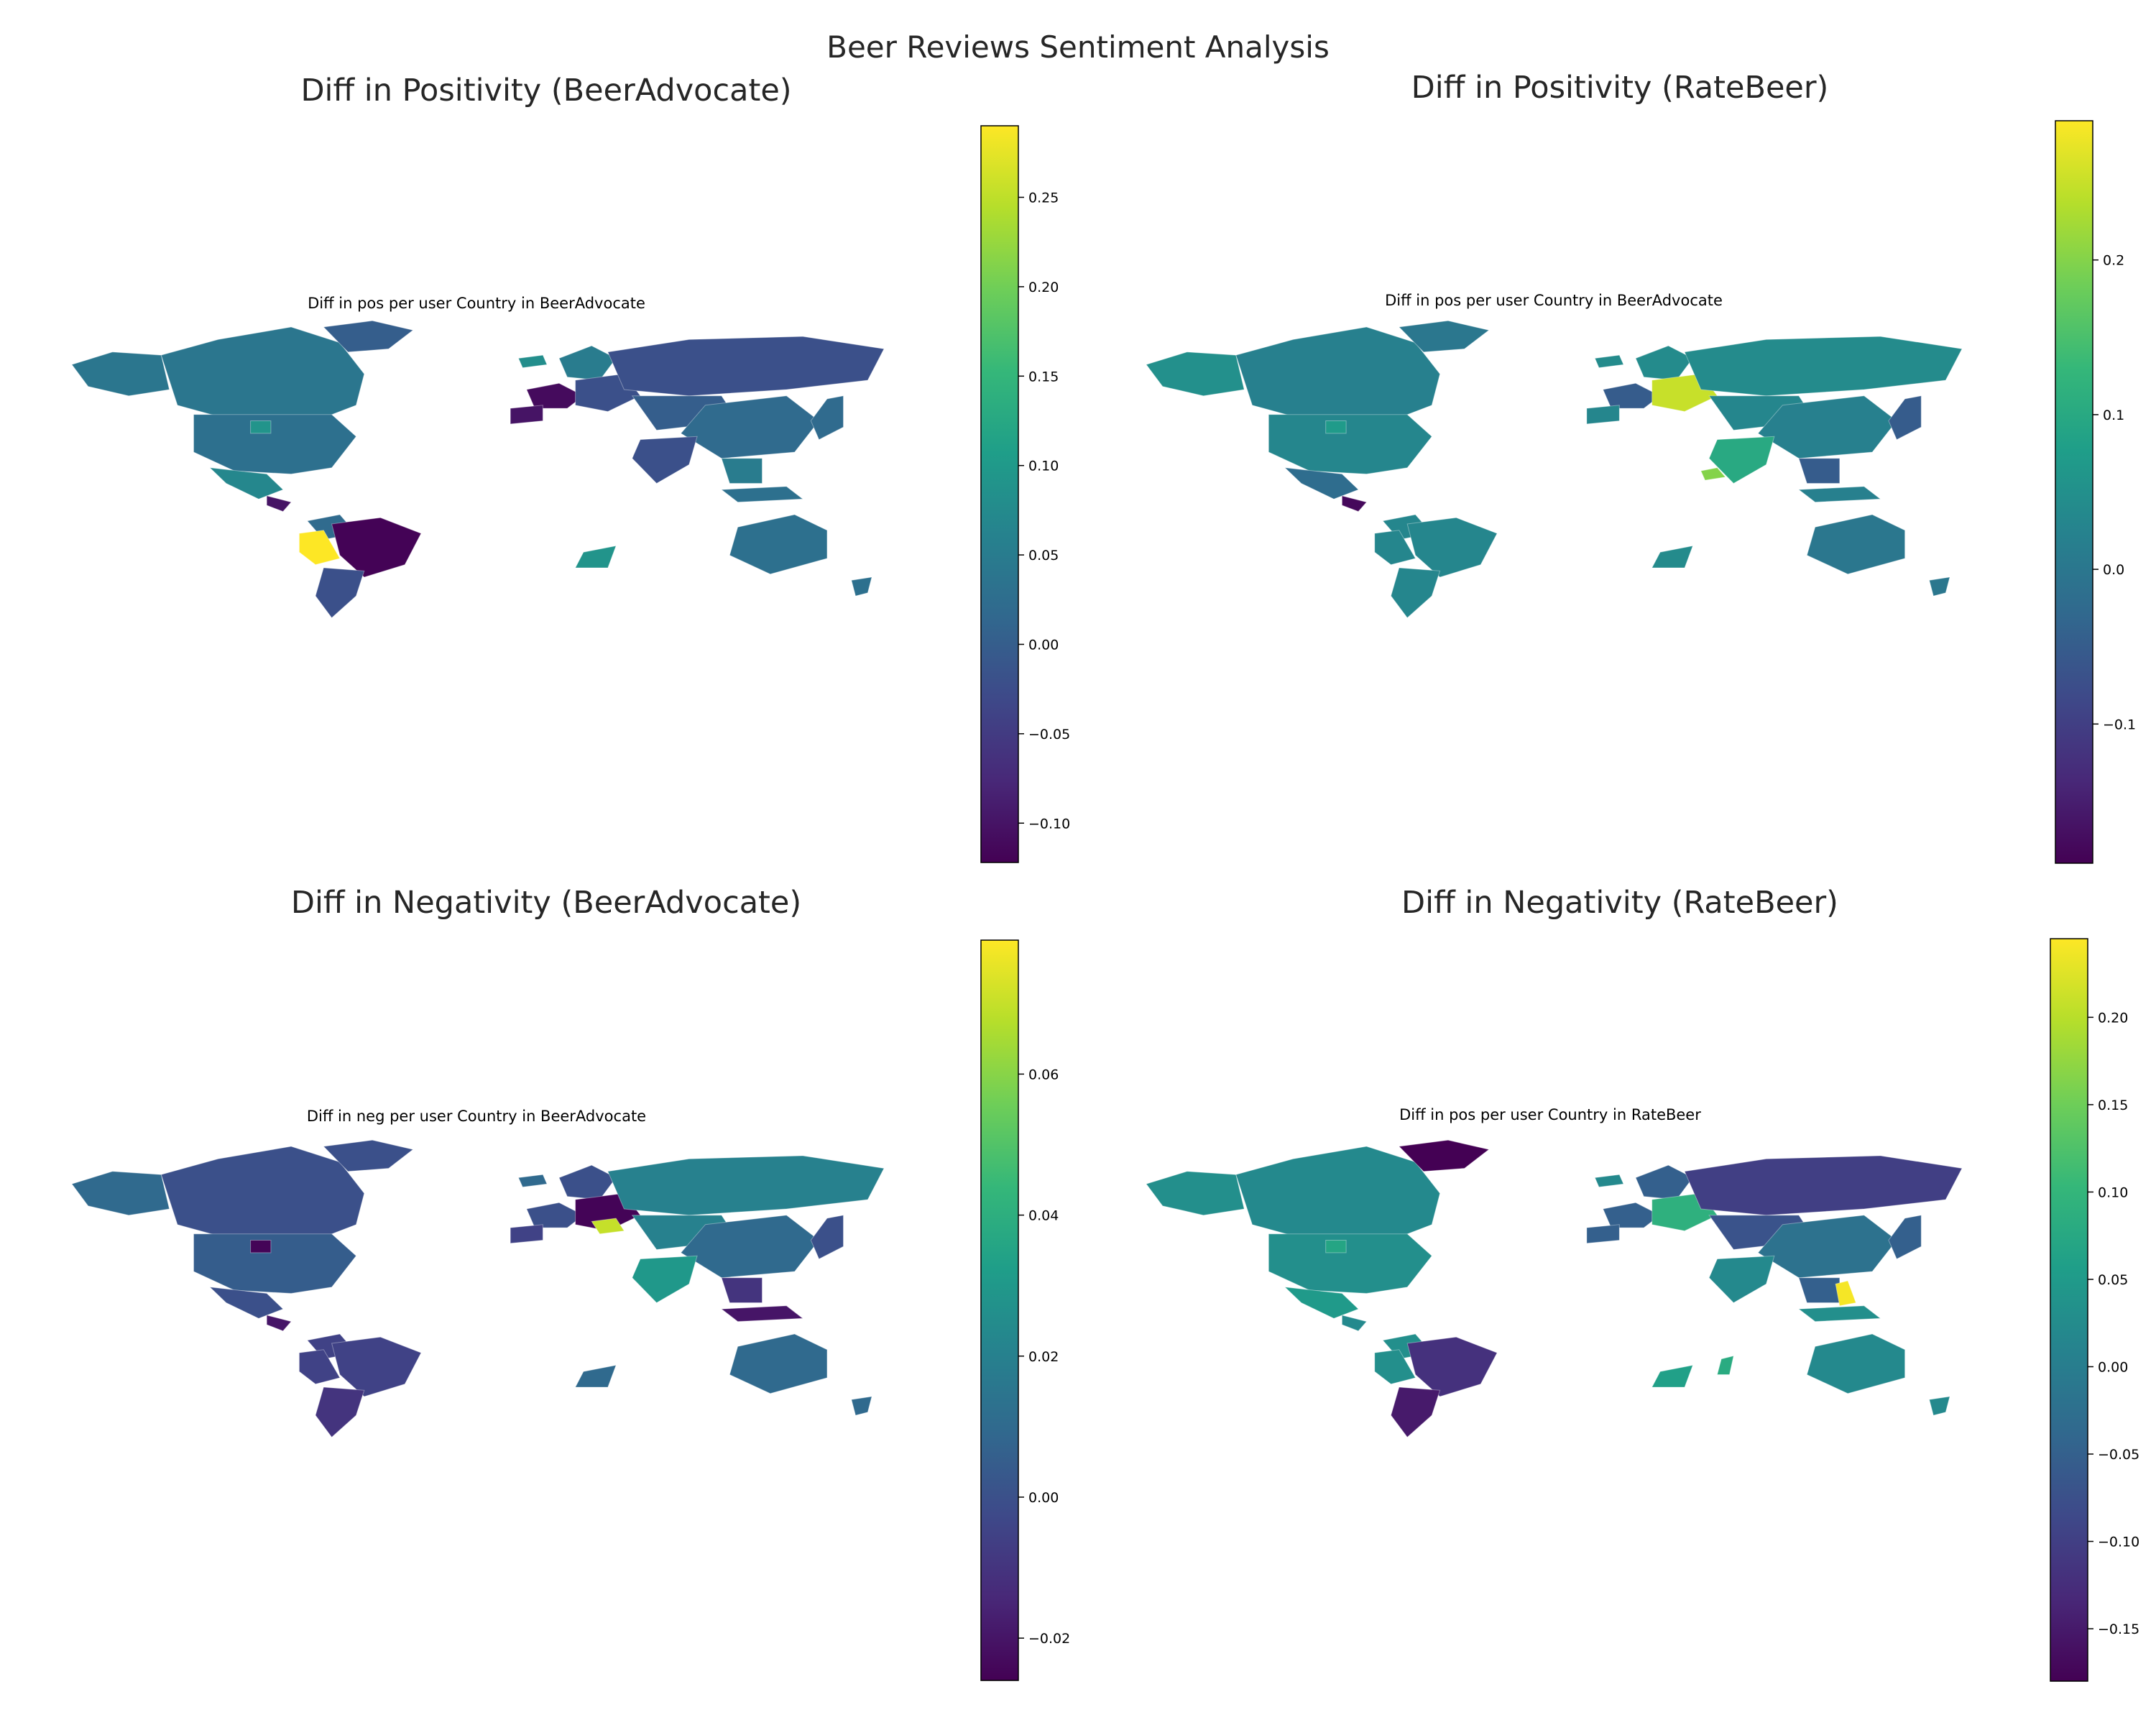 The height and width of the screenshot is (1725, 2156). Describe the element at coordinates (1713, 474) in the screenshot. I see `region-arabian` at that location.